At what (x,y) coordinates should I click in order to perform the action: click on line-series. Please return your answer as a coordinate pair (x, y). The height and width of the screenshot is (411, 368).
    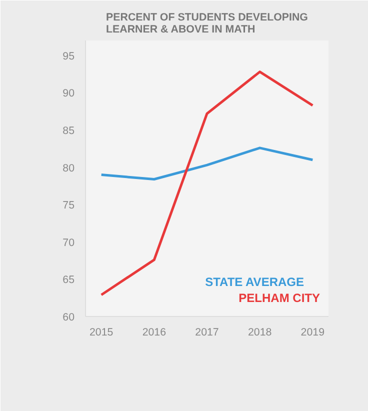
    Looking at the image, I should click on (207, 163).